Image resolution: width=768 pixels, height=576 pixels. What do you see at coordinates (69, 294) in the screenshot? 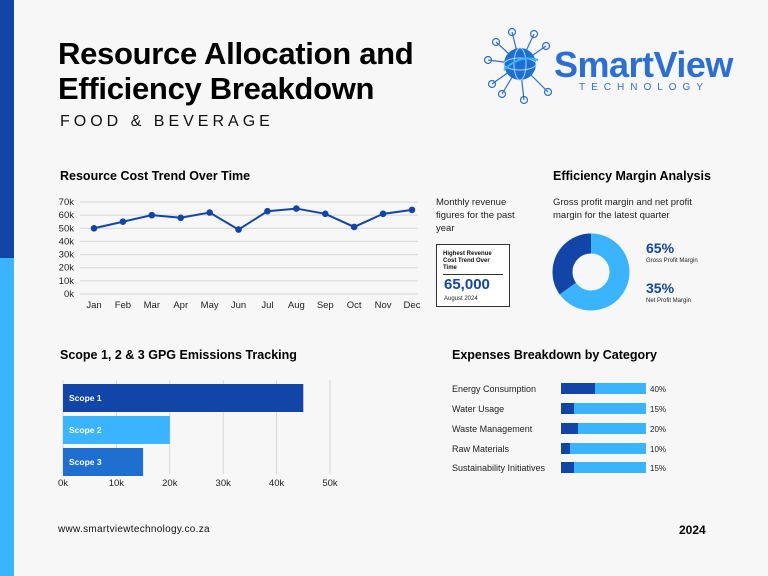
I see `y-tick-label: 0k` at bounding box center [69, 294].